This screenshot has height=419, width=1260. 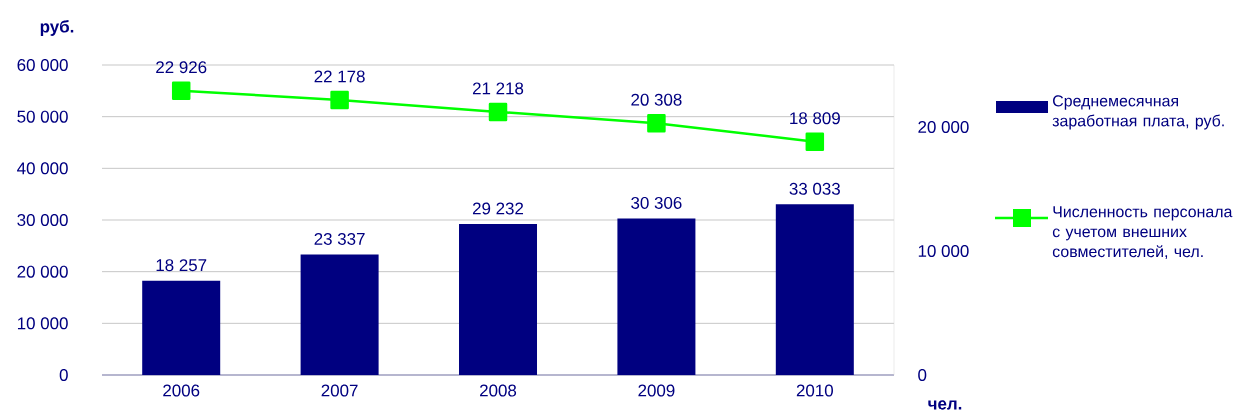 I want to click on data-label: 33 033, so click(x=814, y=188).